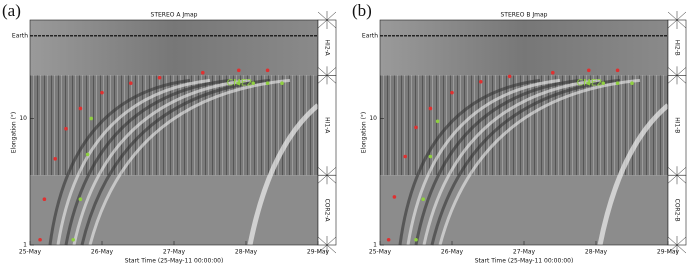  What do you see at coordinates (327, 211) in the screenshot?
I see `region-label: COR2-A` at bounding box center [327, 211].